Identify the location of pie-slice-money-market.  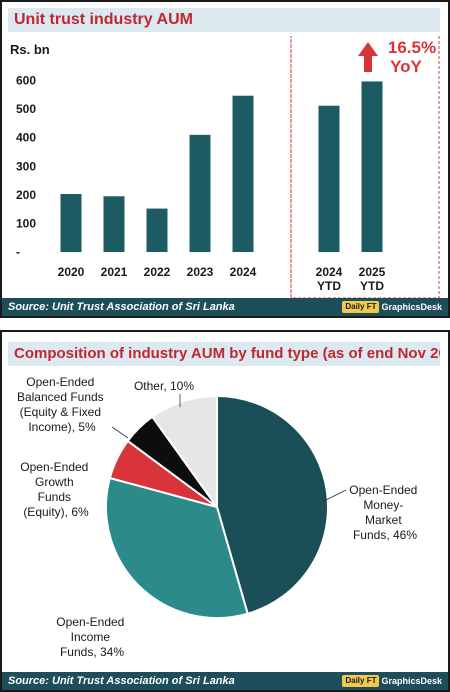
(272, 504).